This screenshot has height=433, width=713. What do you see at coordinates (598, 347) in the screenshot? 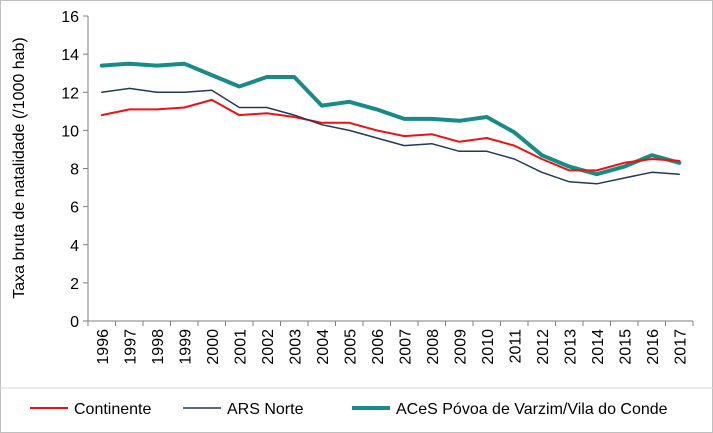
I see `x-tick-label: 2014` at bounding box center [598, 347].